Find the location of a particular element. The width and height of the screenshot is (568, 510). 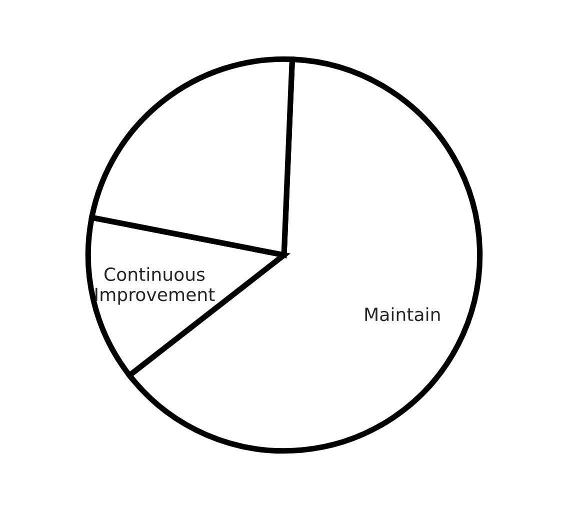

slice-label: Maintain is located at coordinates (402, 314).